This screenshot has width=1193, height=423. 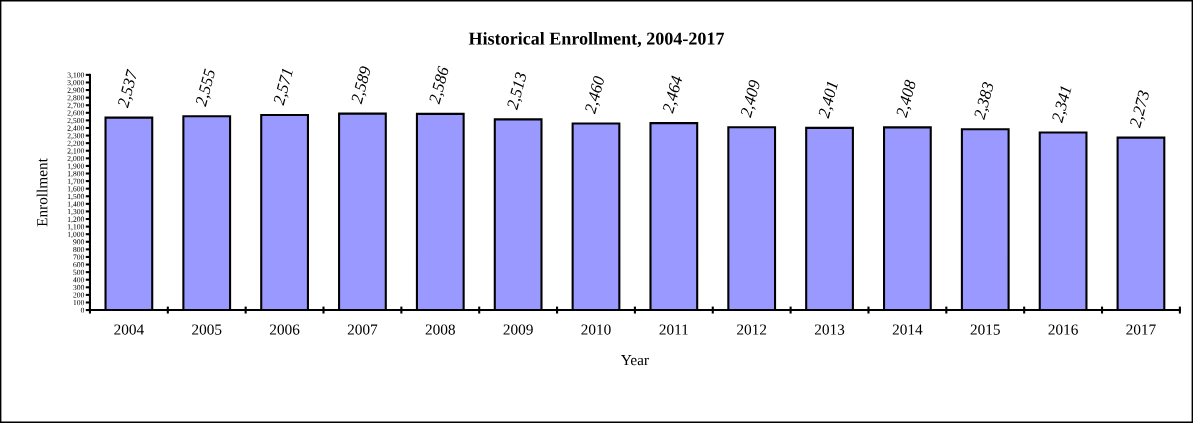 What do you see at coordinates (635, 360) in the screenshot?
I see `x-axis-title: Year` at bounding box center [635, 360].